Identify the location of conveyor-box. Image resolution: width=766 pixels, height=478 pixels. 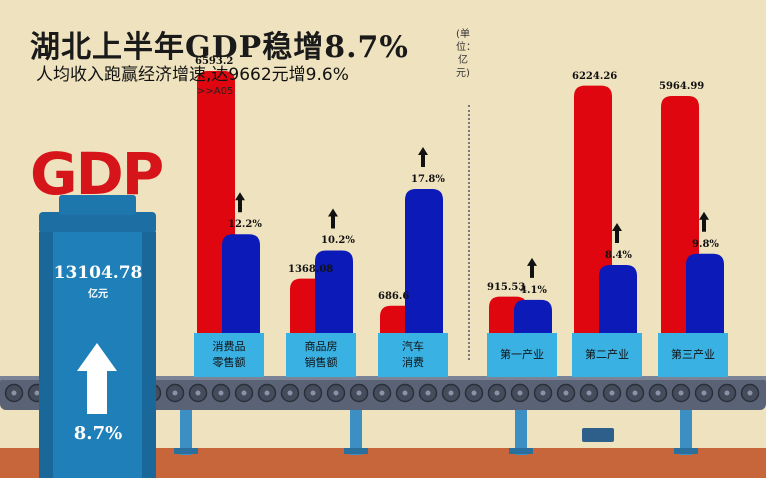
(598, 435).